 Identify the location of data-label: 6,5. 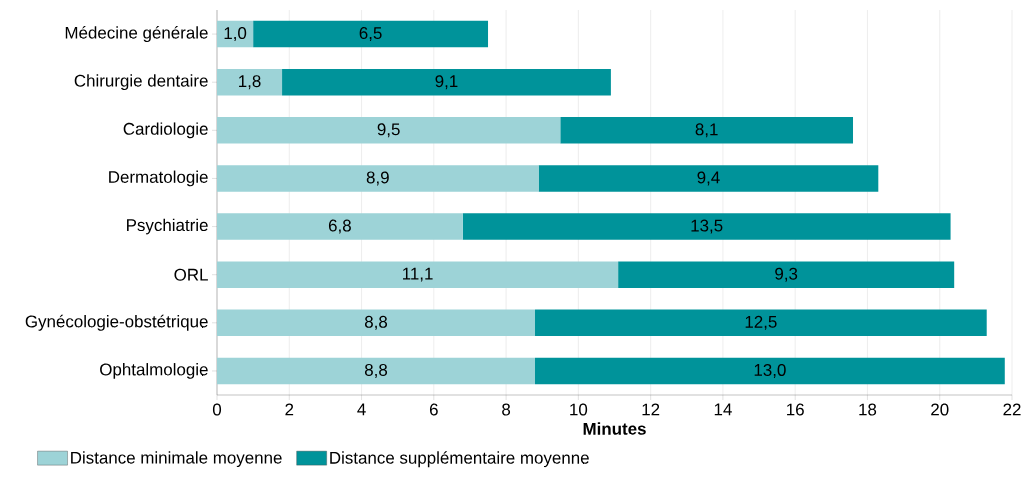
(370, 34).